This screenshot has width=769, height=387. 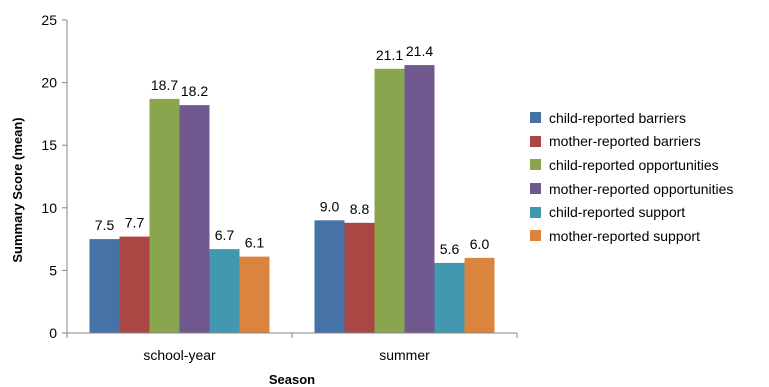 I want to click on y-tick-label: 0, so click(x=53, y=333).